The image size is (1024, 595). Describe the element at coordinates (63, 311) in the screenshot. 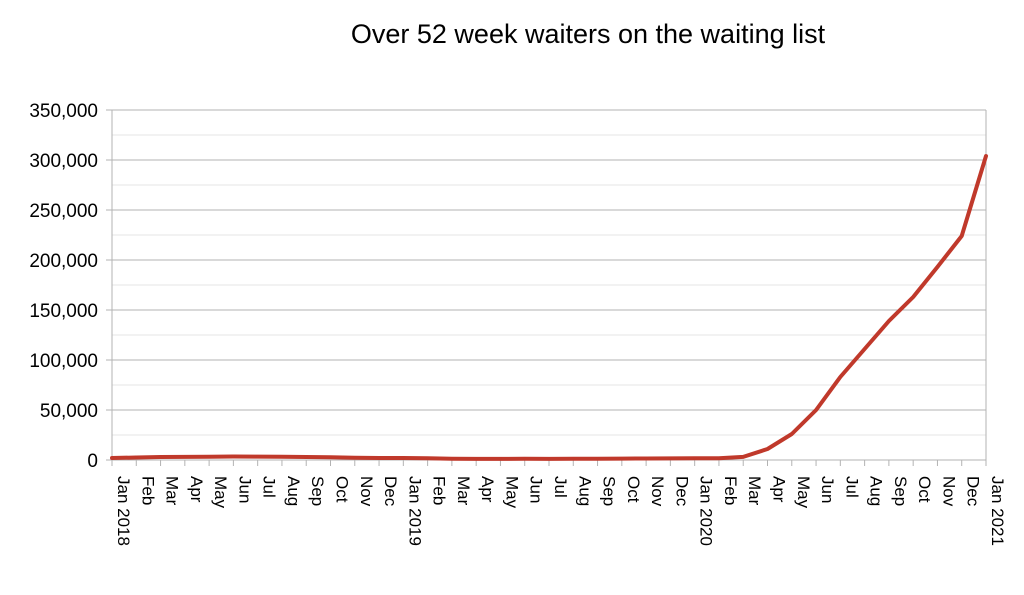

I see `y-tick-label: 150,000` at that location.